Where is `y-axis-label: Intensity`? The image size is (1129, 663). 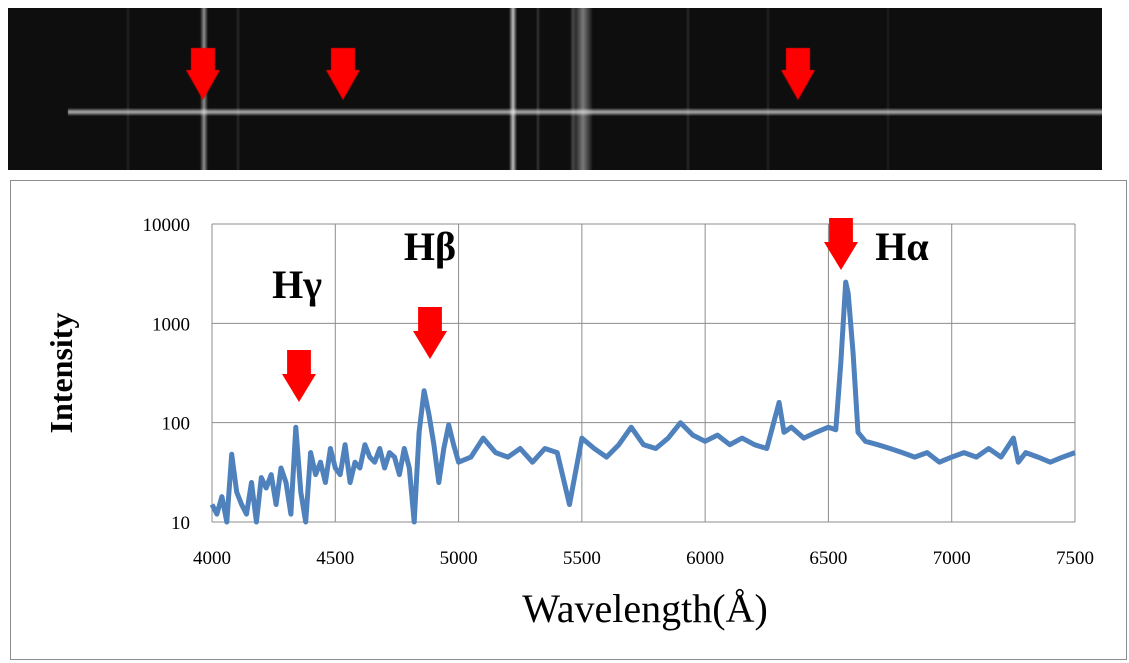 y-axis-label: Intensity is located at coordinates (61, 373).